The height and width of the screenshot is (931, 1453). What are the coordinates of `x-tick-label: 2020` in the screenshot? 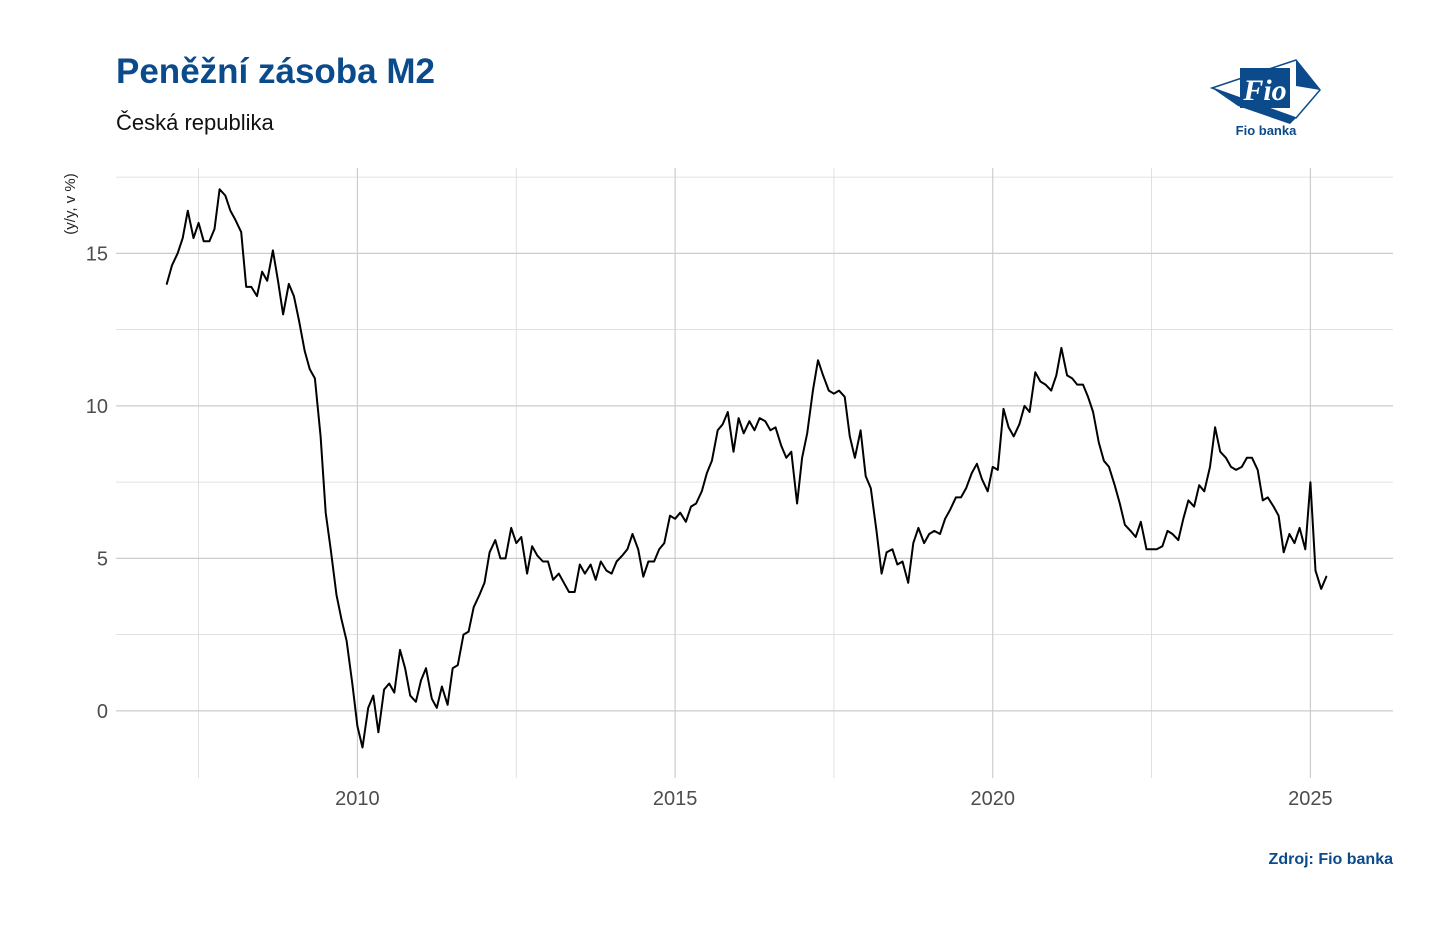 It's located at (992, 799).